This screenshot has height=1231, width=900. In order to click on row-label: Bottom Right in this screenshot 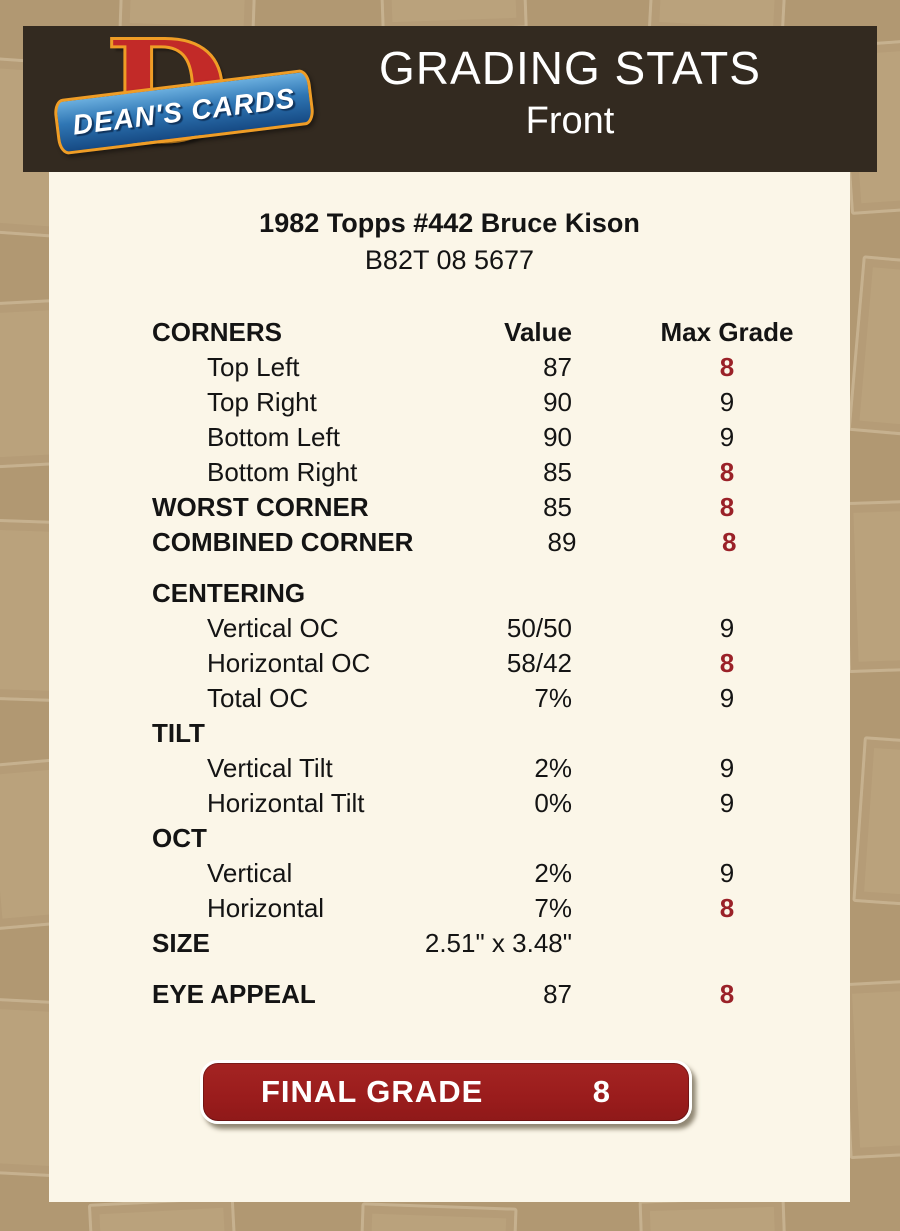, I will do `click(282, 472)`.